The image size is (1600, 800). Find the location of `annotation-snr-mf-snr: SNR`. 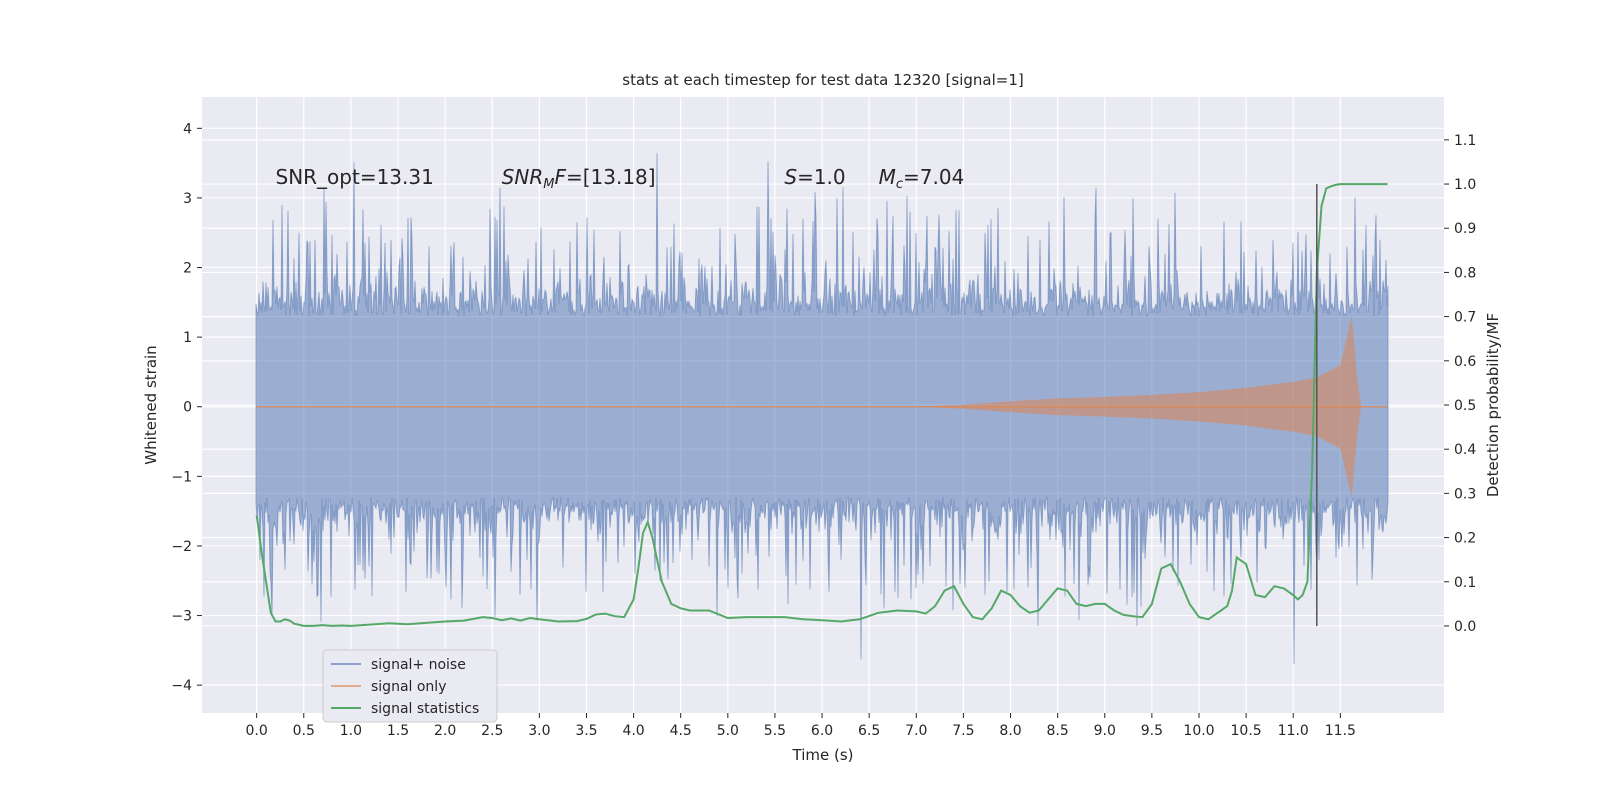

annotation-snr-mf-snr: SNR is located at coordinates (523, 177).